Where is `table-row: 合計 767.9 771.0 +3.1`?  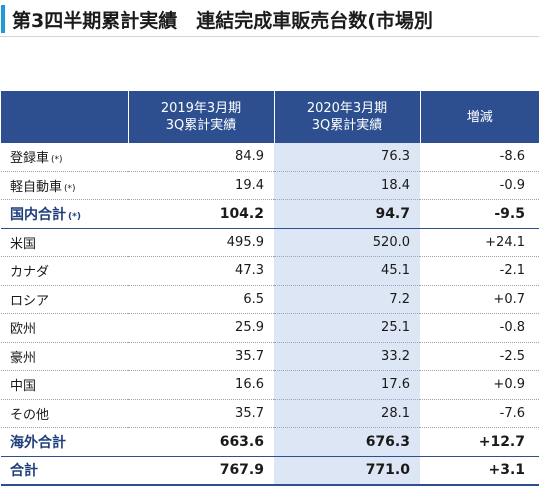
table-row: 合計 767.9 771.0 +3.1 is located at coordinates (270, 470).